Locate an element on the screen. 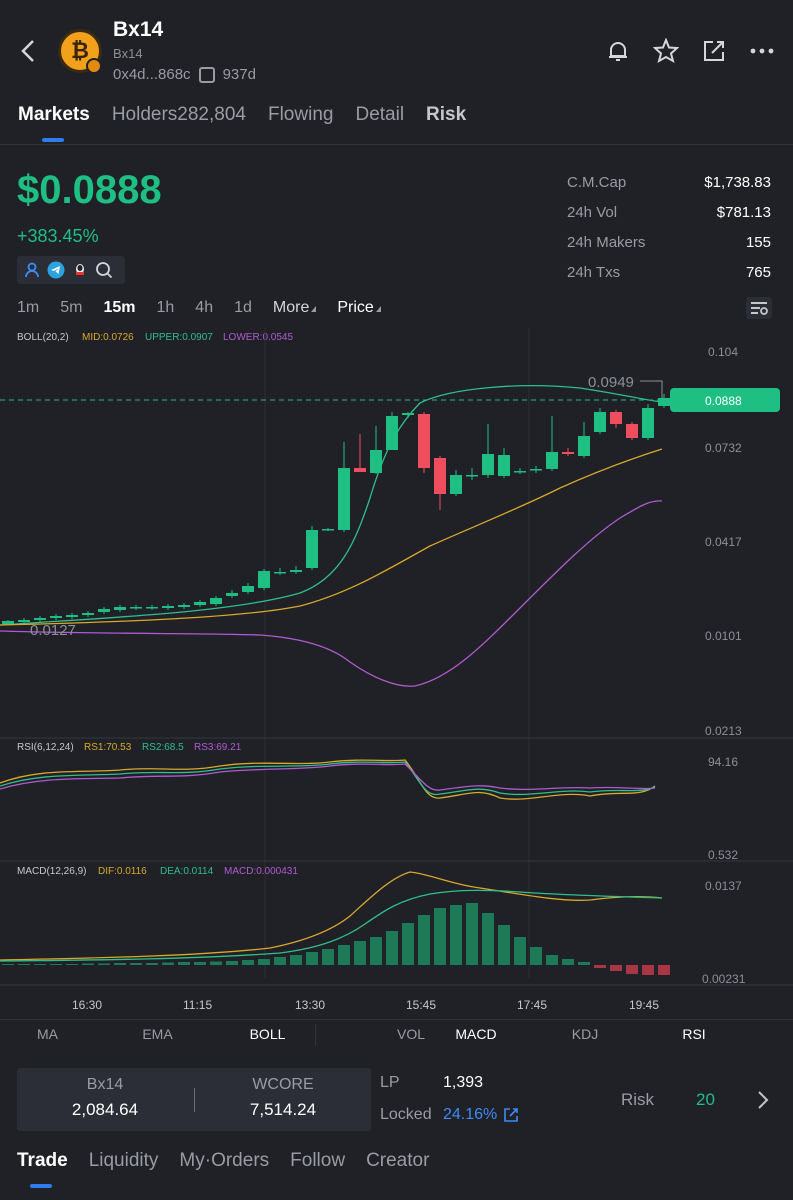  tab-flowing: Flowing is located at coordinates (300, 114).